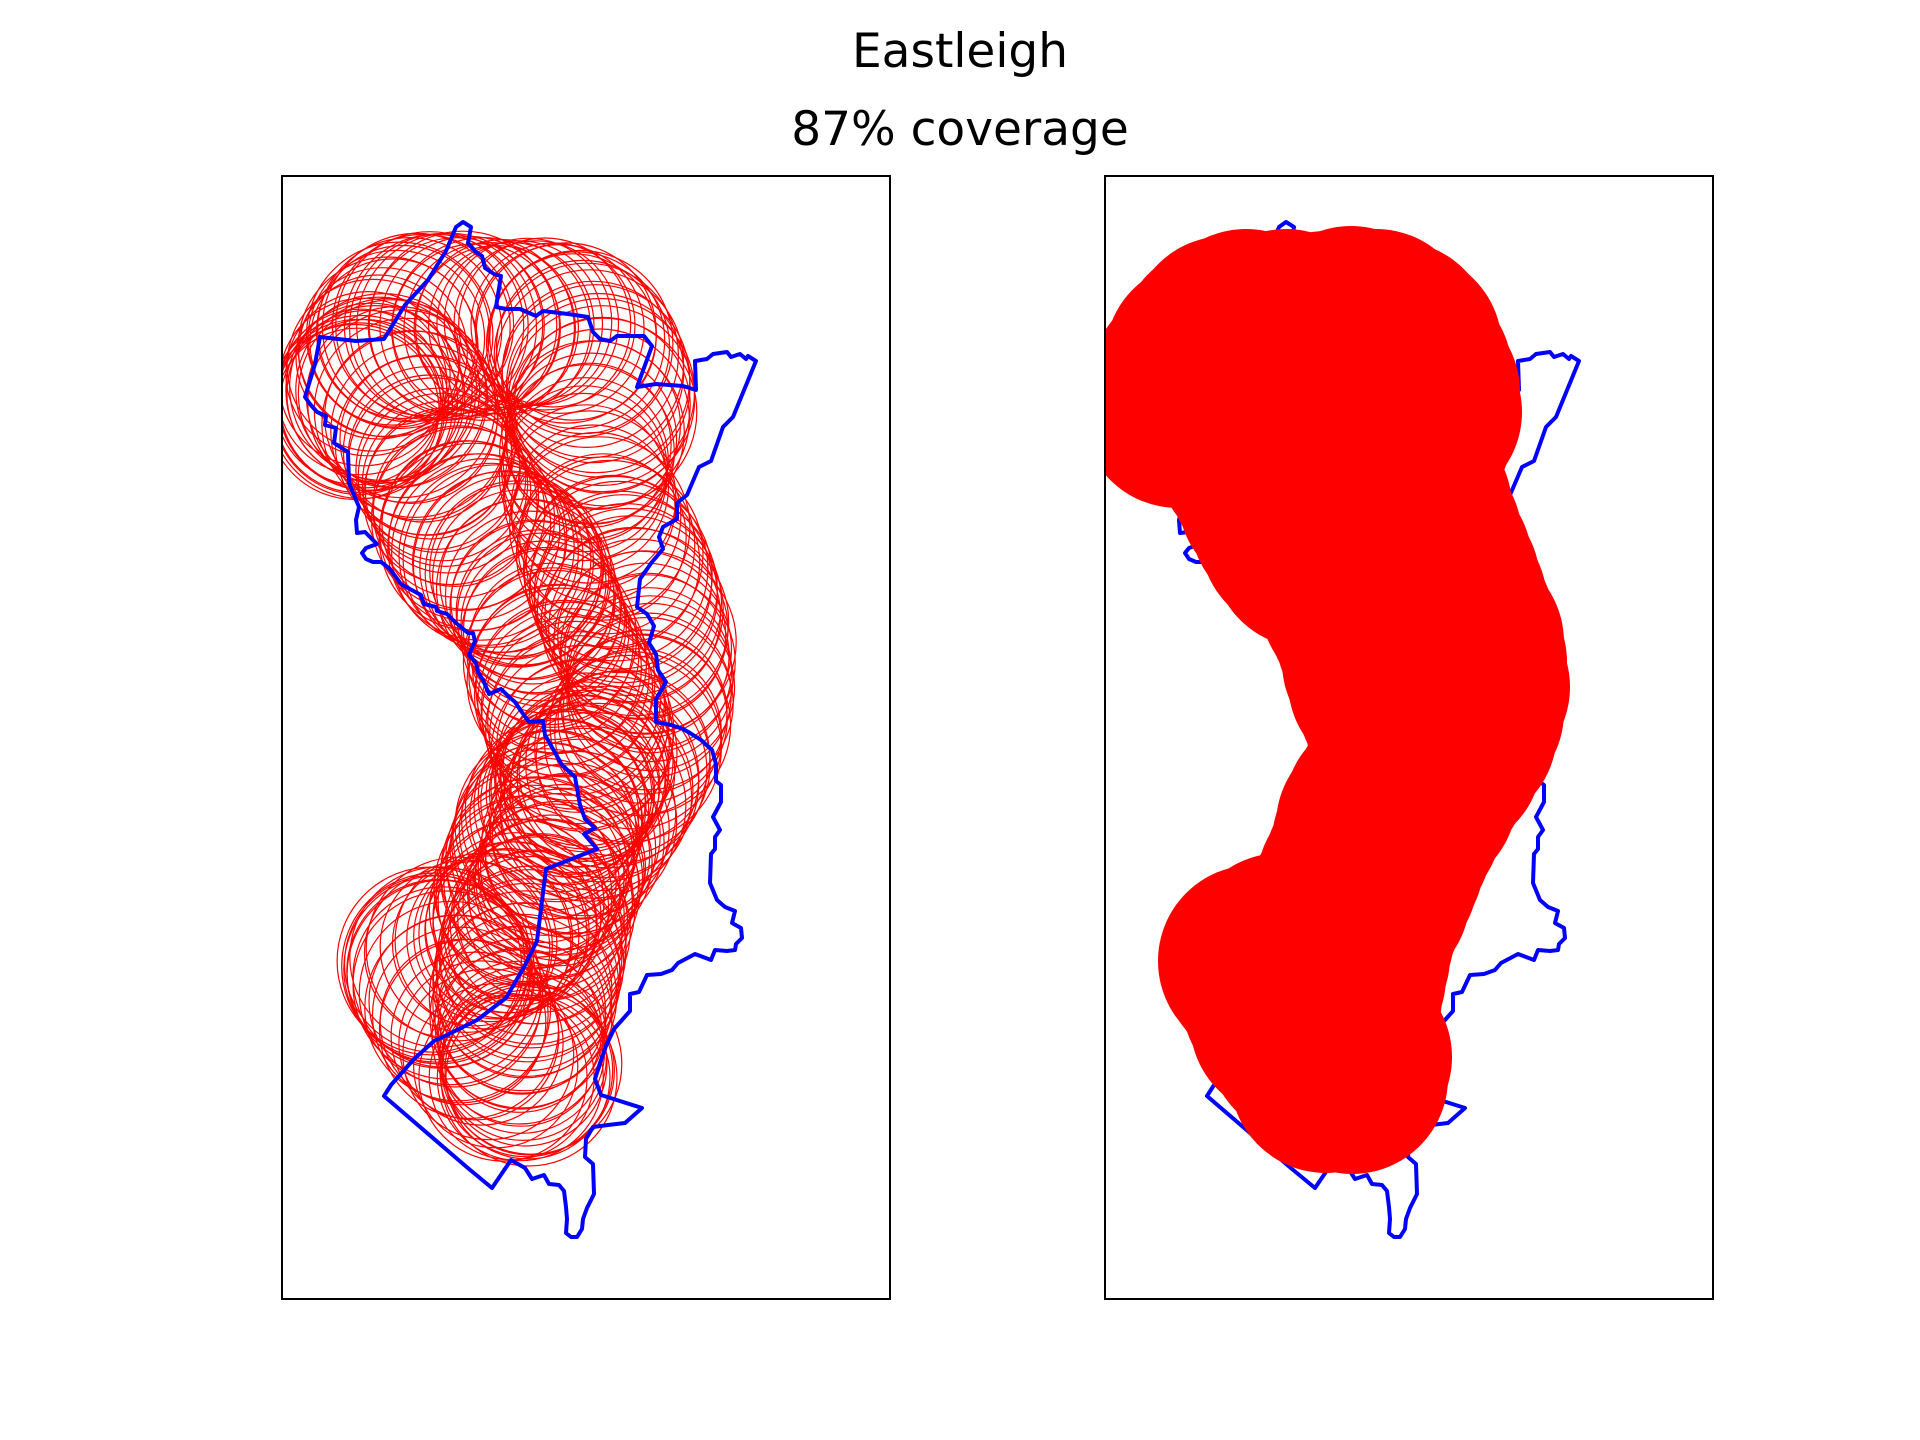  What do you see at coordinates (1356, 1057) in the screenshot?
I see `coverage-area-disc` at bounding box center [1356, 1057].